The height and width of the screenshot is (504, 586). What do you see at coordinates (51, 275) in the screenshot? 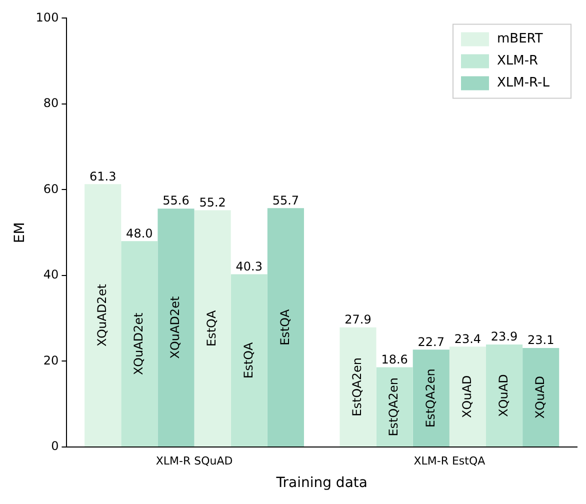
I see `y-tick-label: 40` at bounding box center [51, 275].